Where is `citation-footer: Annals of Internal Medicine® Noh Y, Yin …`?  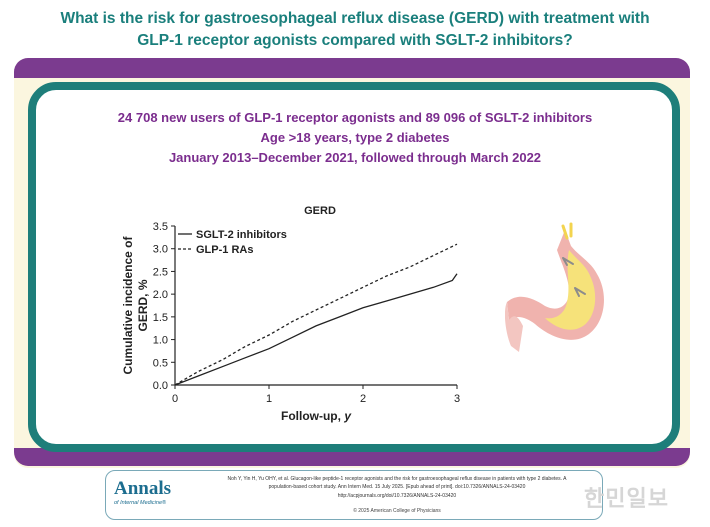 citation-footer: Annals of Internal Medicine® Noh Y, Yin … is located at coordinates (354, 495).